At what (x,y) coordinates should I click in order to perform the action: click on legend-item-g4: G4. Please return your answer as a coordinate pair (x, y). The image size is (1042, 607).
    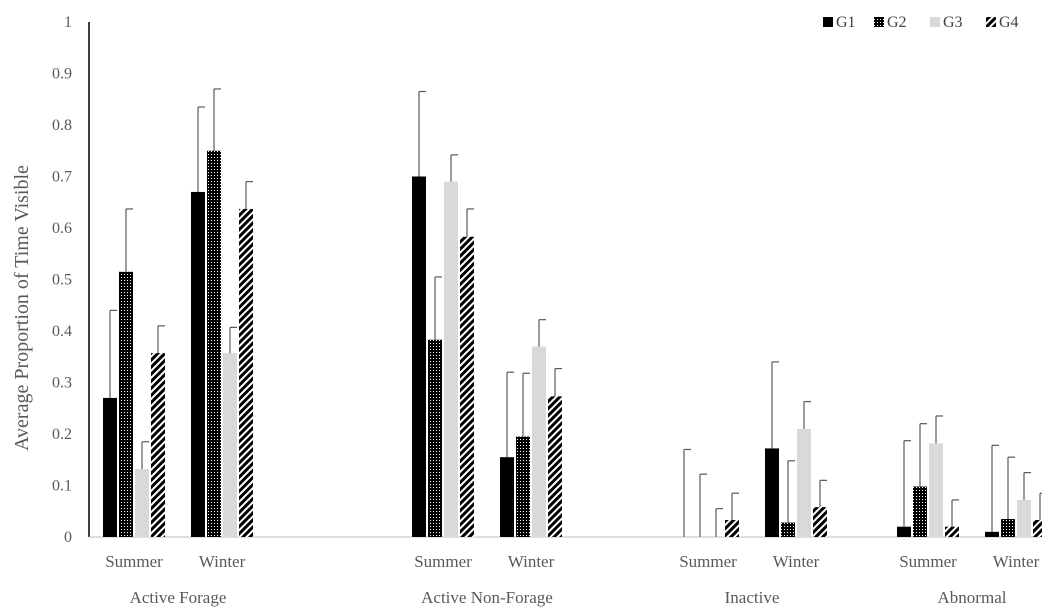
    Looking at the image, I should click on (1002, 22).